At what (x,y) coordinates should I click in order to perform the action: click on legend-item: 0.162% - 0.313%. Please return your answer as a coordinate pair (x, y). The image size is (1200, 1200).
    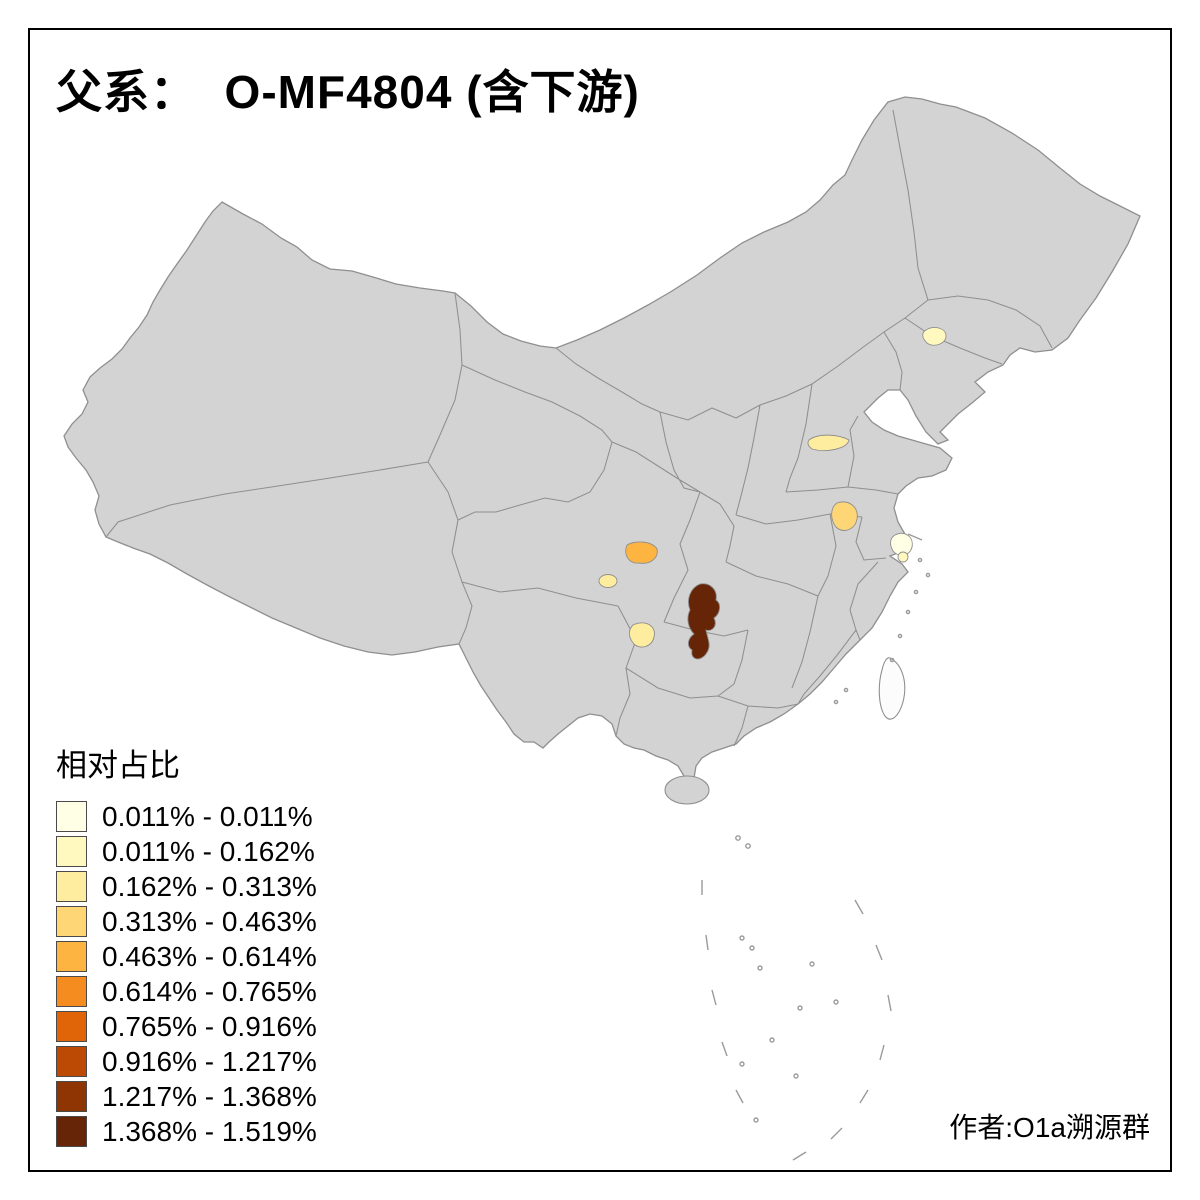
    Looking at the image, I should click on (186, 886).